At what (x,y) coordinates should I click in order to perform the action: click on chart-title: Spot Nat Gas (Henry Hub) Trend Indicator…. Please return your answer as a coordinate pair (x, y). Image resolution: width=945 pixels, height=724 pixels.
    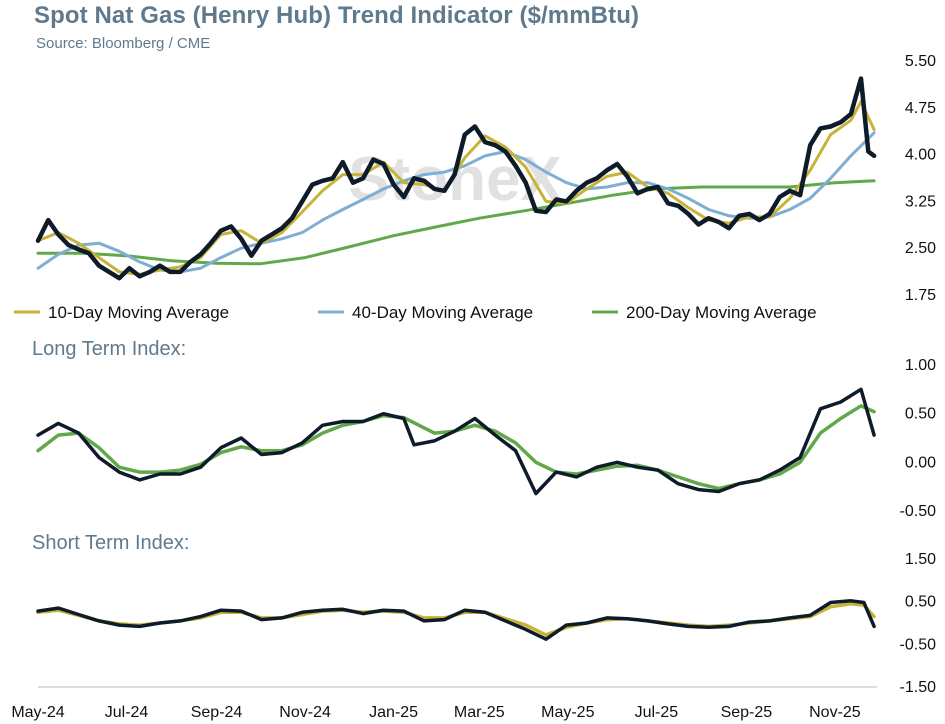
    Looking at the image, I should click on (337, 15).